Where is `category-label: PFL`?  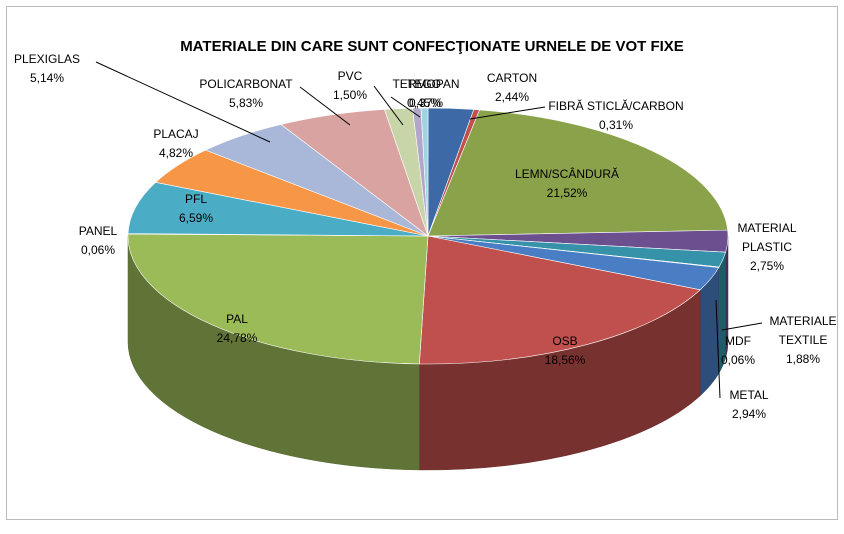
category-label: PFL is located at coordinates (196, 199).